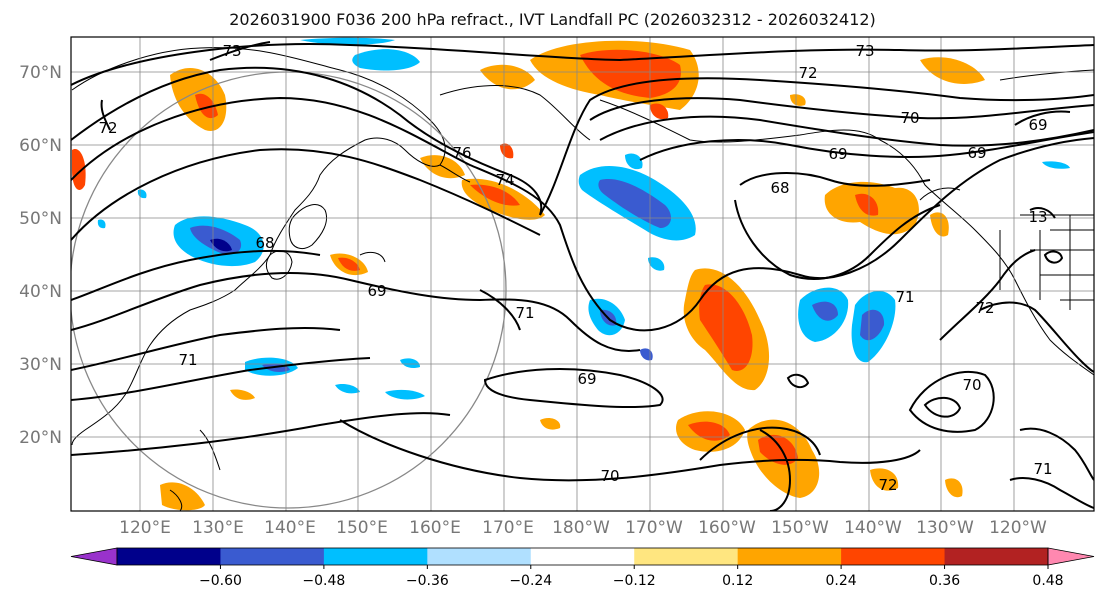 Image resolution: width=1105 pixels, height=604 pixels. I want to click on colorbar-tick-label: −0.60, so click(220, 581).